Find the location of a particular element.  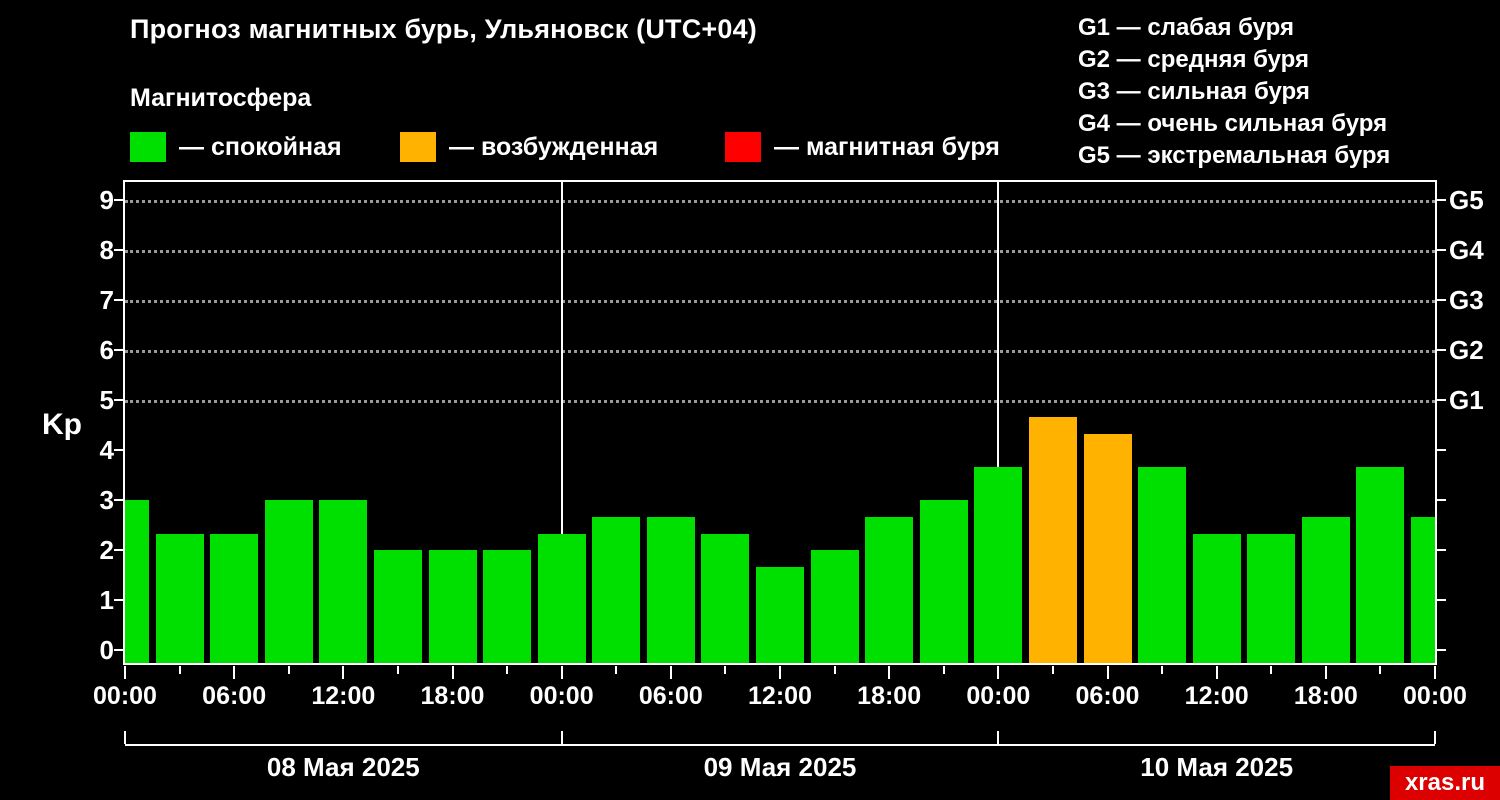

legend-item-quiet: — спокойная is located at coordinates (236, 147).